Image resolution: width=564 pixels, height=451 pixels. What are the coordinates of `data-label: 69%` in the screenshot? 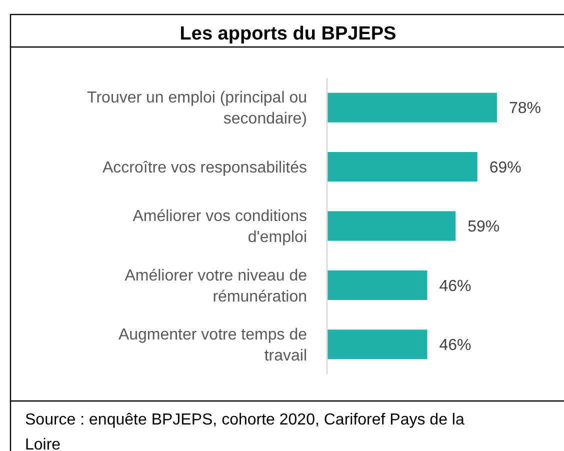 It's located at (505, 167).